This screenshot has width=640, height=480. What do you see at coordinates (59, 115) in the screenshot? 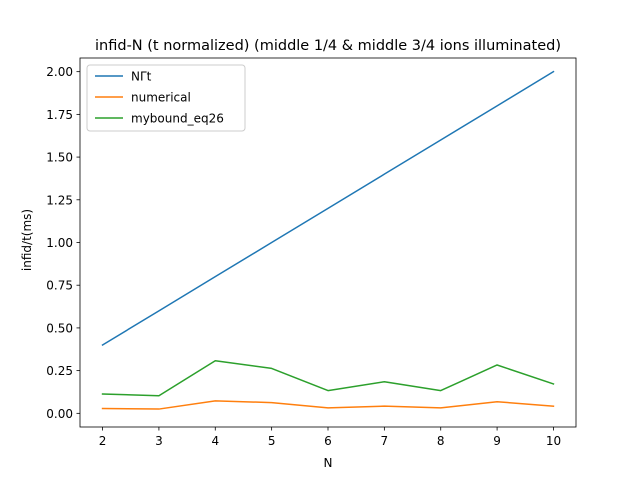
I see `y-tick-label: 1.75` at bounding box center [59, 115].